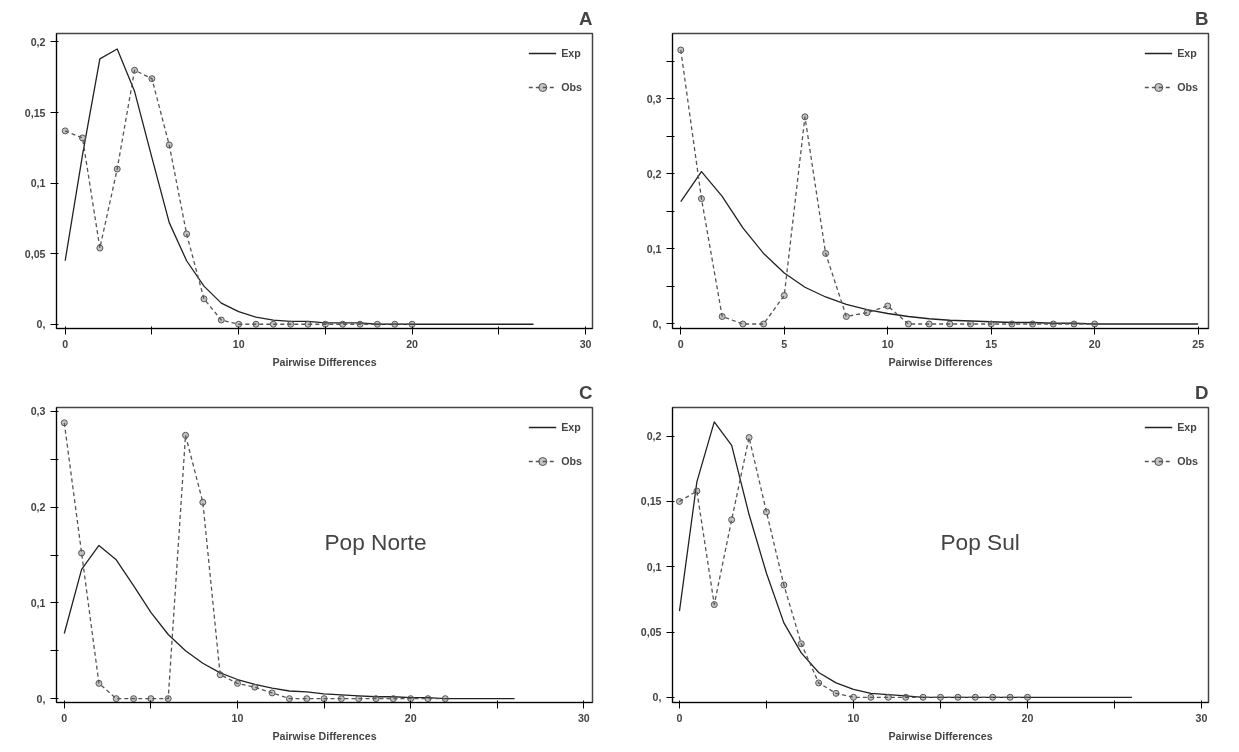 This screenshot has height=752, width=1239. I want to click on annotation: Pop Sul, so click(980, 542).